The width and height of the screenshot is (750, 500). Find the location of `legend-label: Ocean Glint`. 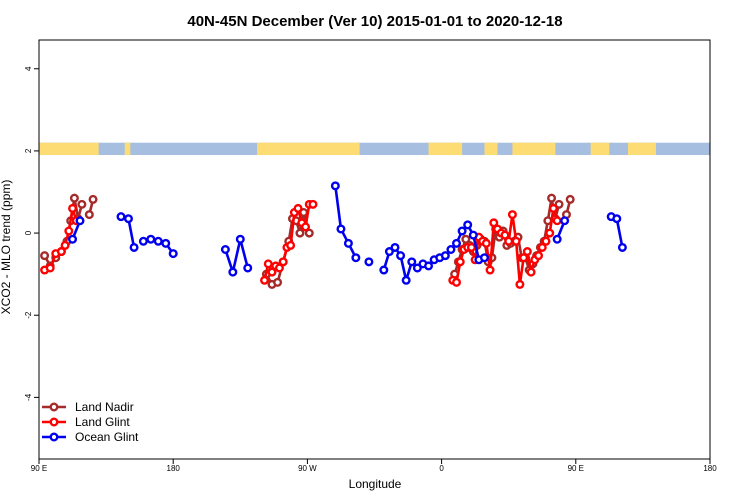

legend-label: Ocean Glint is located at coordinates (107, 437).